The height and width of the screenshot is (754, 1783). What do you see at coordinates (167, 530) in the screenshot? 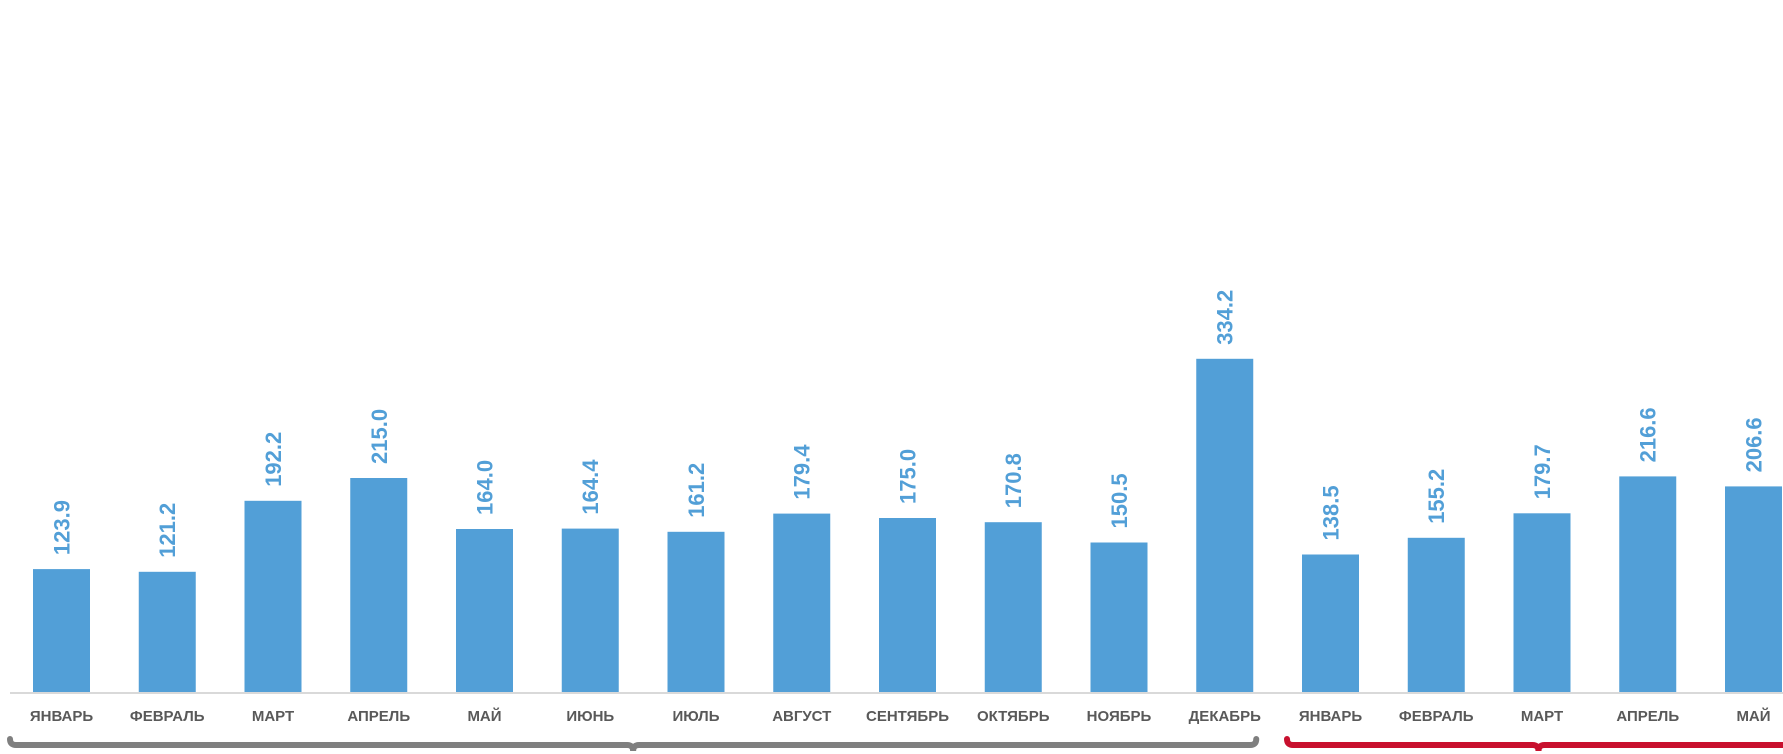
I see `bar-value-label-2: 121.2` at bounding box center [167, 530].